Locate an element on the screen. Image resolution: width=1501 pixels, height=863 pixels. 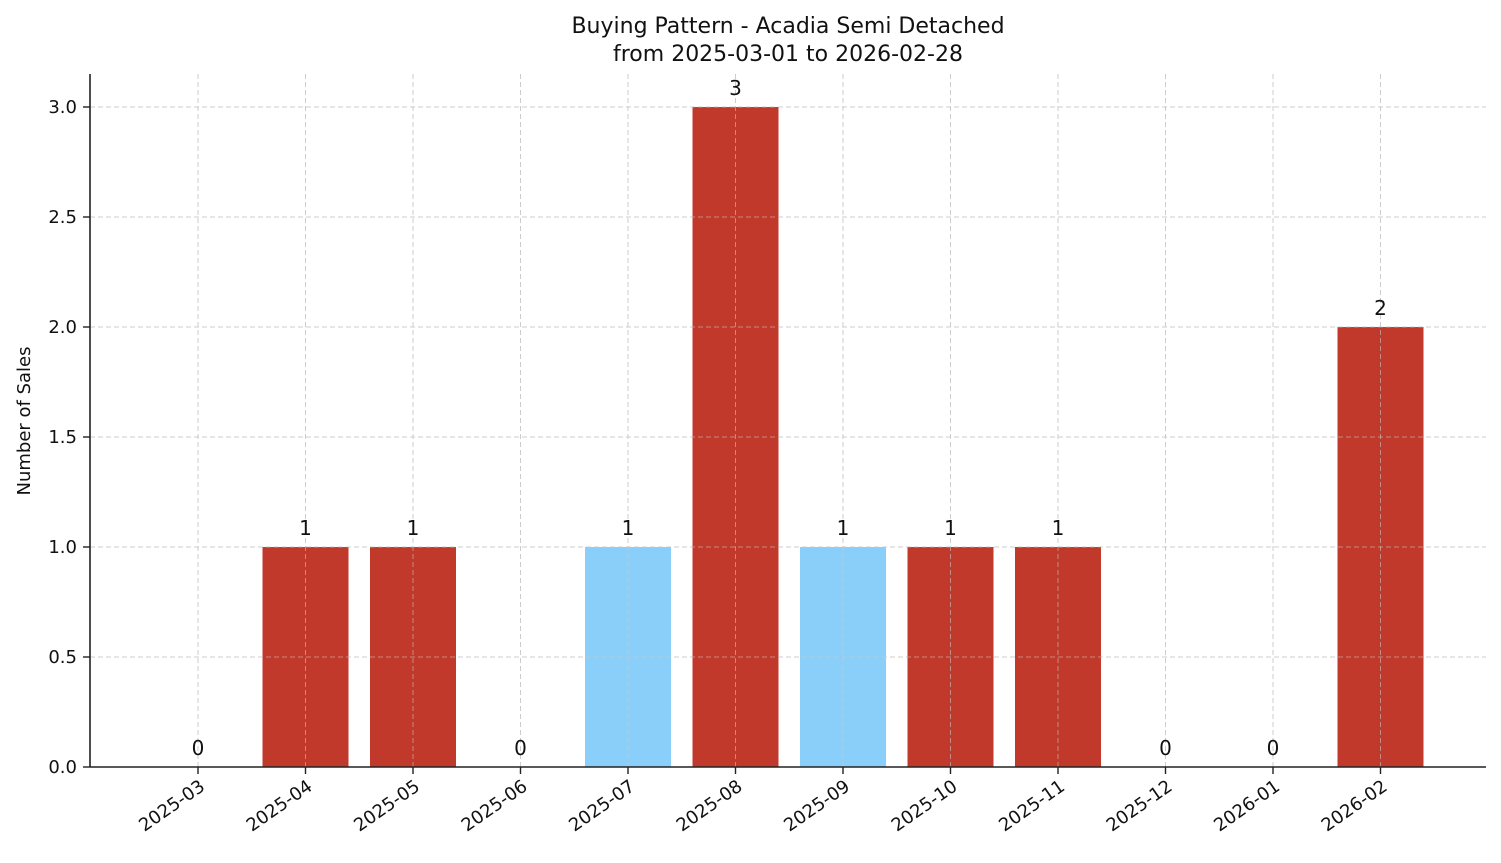
x-tick-label-2026-02: 2026-02 is located at coordinates (1355, 806).